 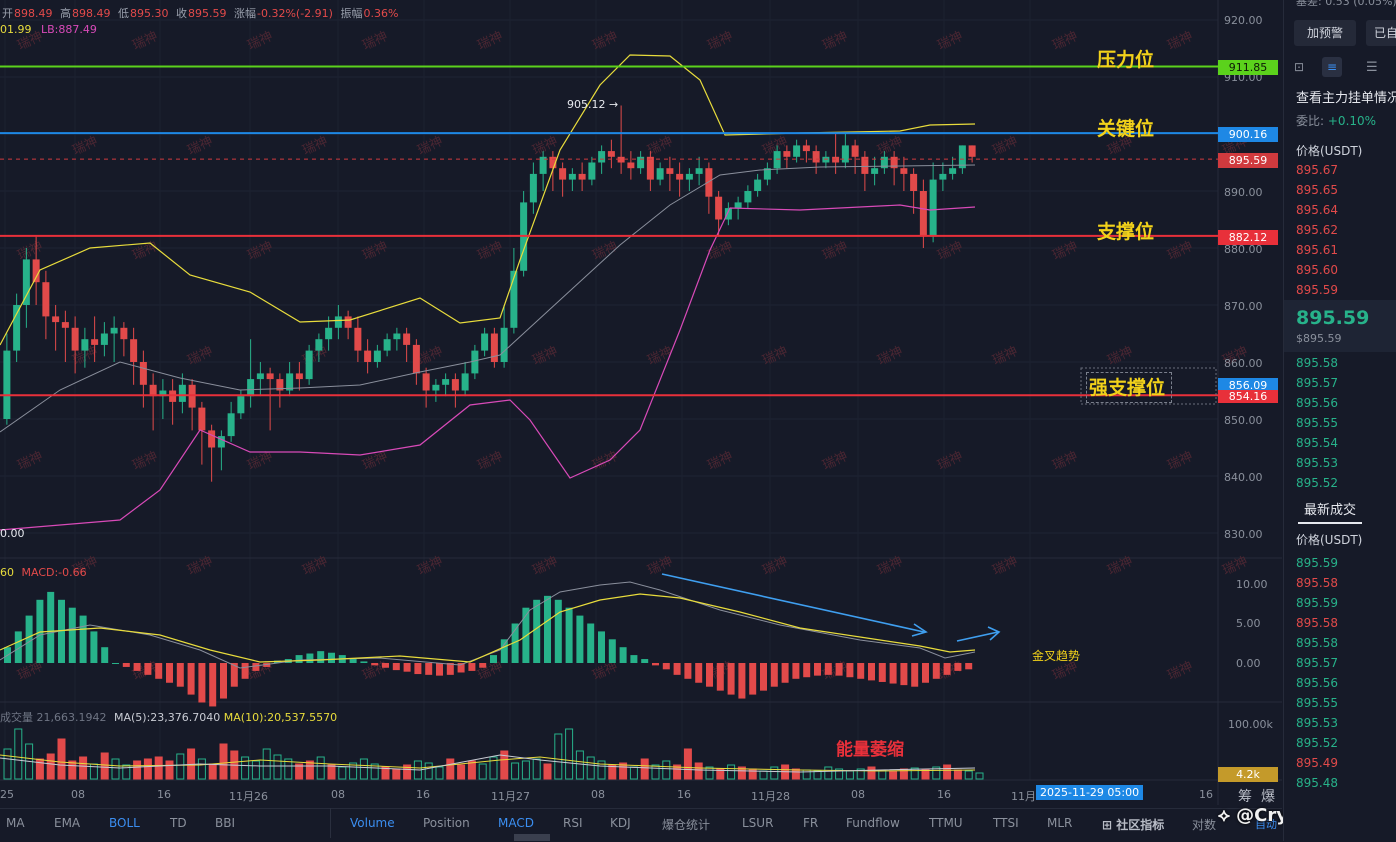 I want to click on ratio-value: +0.10%, so click(x=1352, y=121).